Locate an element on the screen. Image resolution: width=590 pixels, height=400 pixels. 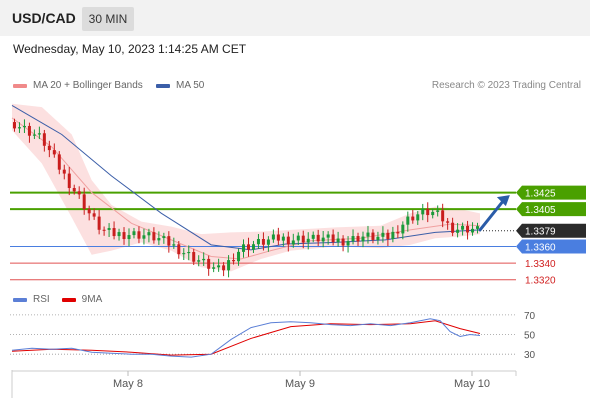
x-tick-label: May 10 is located at coordinates (472, 384).